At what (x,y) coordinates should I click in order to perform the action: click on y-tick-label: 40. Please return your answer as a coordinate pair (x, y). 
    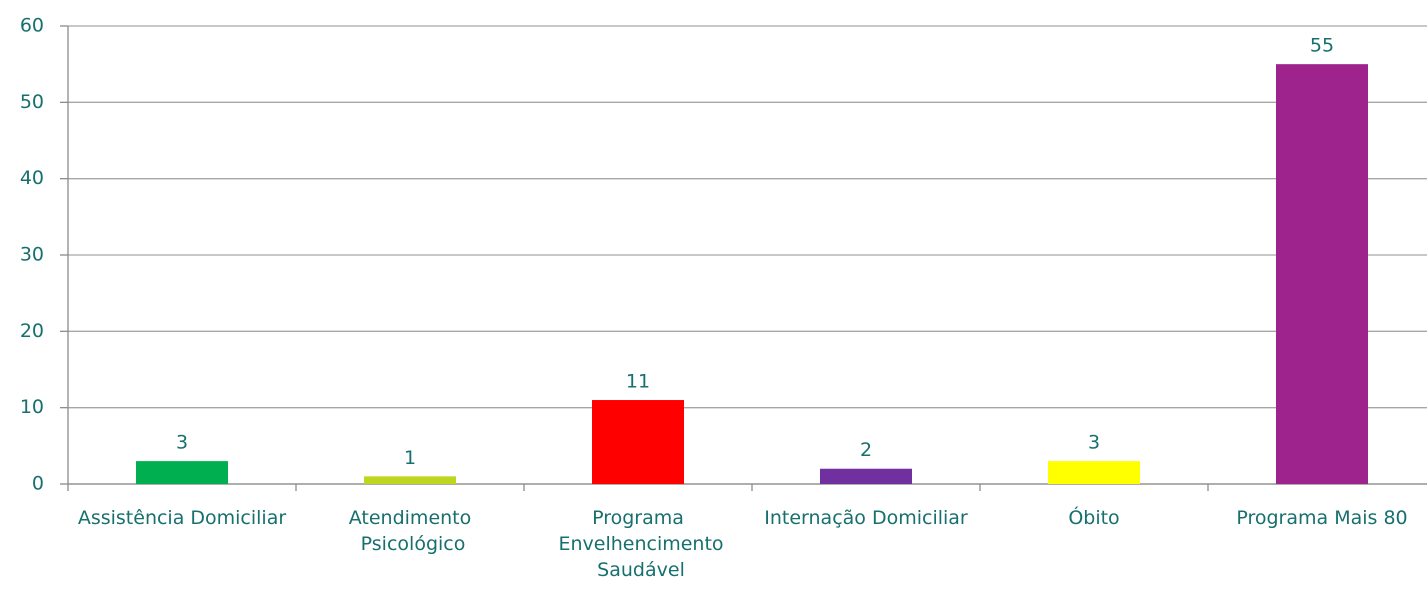
    Looking at the image, I should click on (32, 178).